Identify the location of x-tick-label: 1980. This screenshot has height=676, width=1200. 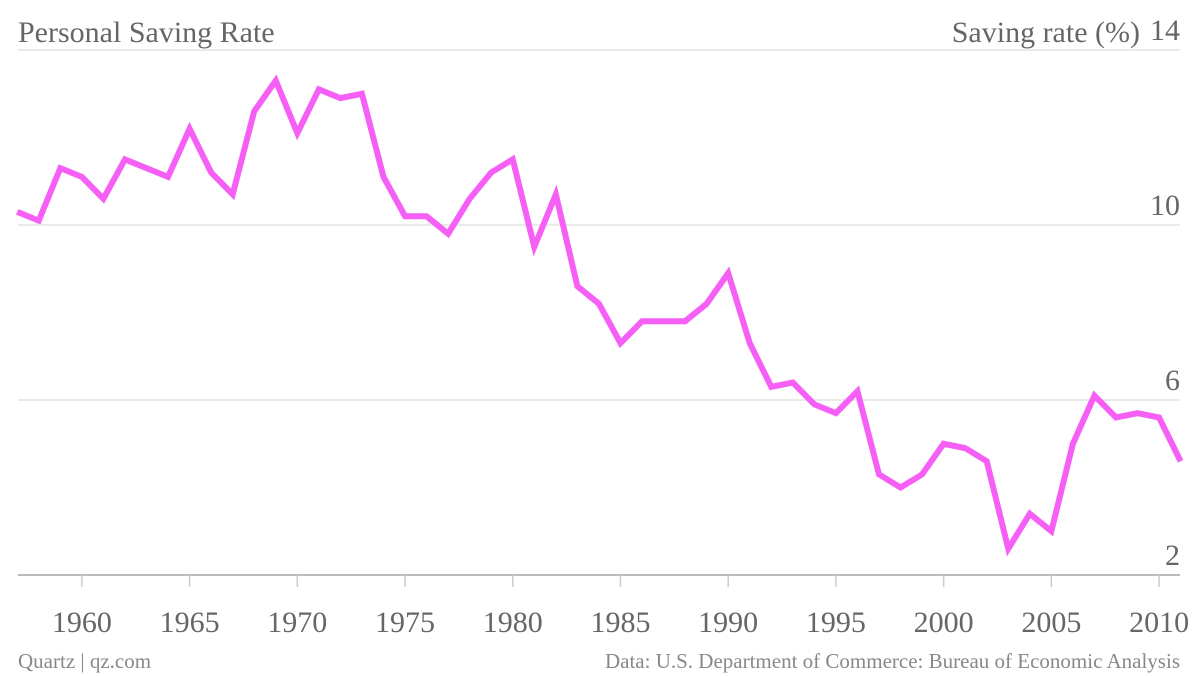
(513, 622).